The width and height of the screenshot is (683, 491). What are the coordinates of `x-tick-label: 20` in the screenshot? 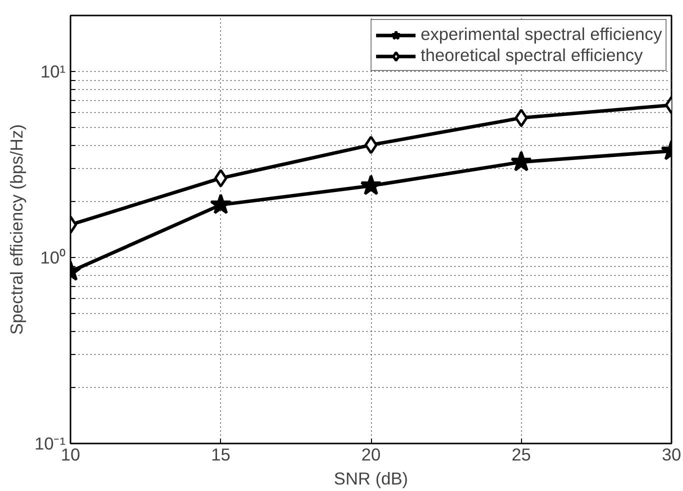 It's located at (371, 454).